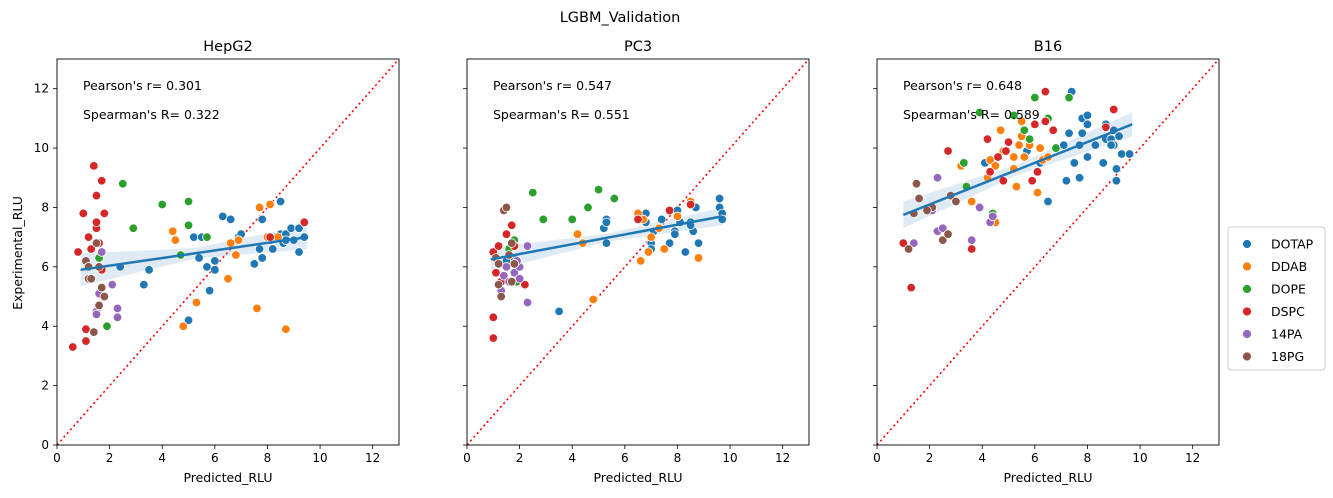 This screenshot has width=1333, height=498. I want to click on x-axis-label: Predicted_RLU, so click(637, 477).